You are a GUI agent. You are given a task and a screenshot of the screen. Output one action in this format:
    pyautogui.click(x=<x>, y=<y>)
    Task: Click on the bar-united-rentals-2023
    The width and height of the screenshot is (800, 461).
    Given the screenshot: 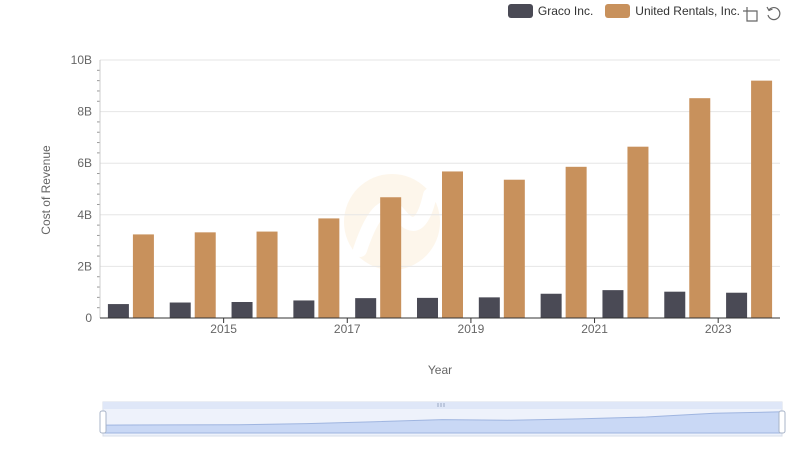 What is the action you would take?
    pyautogui.click(x=700, y=208)
    